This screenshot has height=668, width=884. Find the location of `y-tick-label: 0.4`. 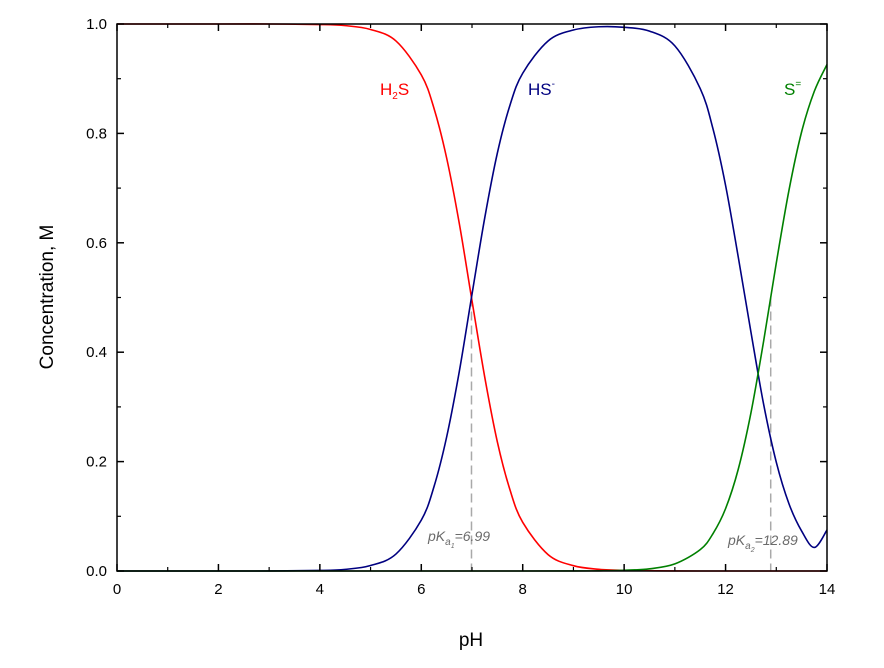

y-tick-label: 0.4 is located at coordinates (96, 352).